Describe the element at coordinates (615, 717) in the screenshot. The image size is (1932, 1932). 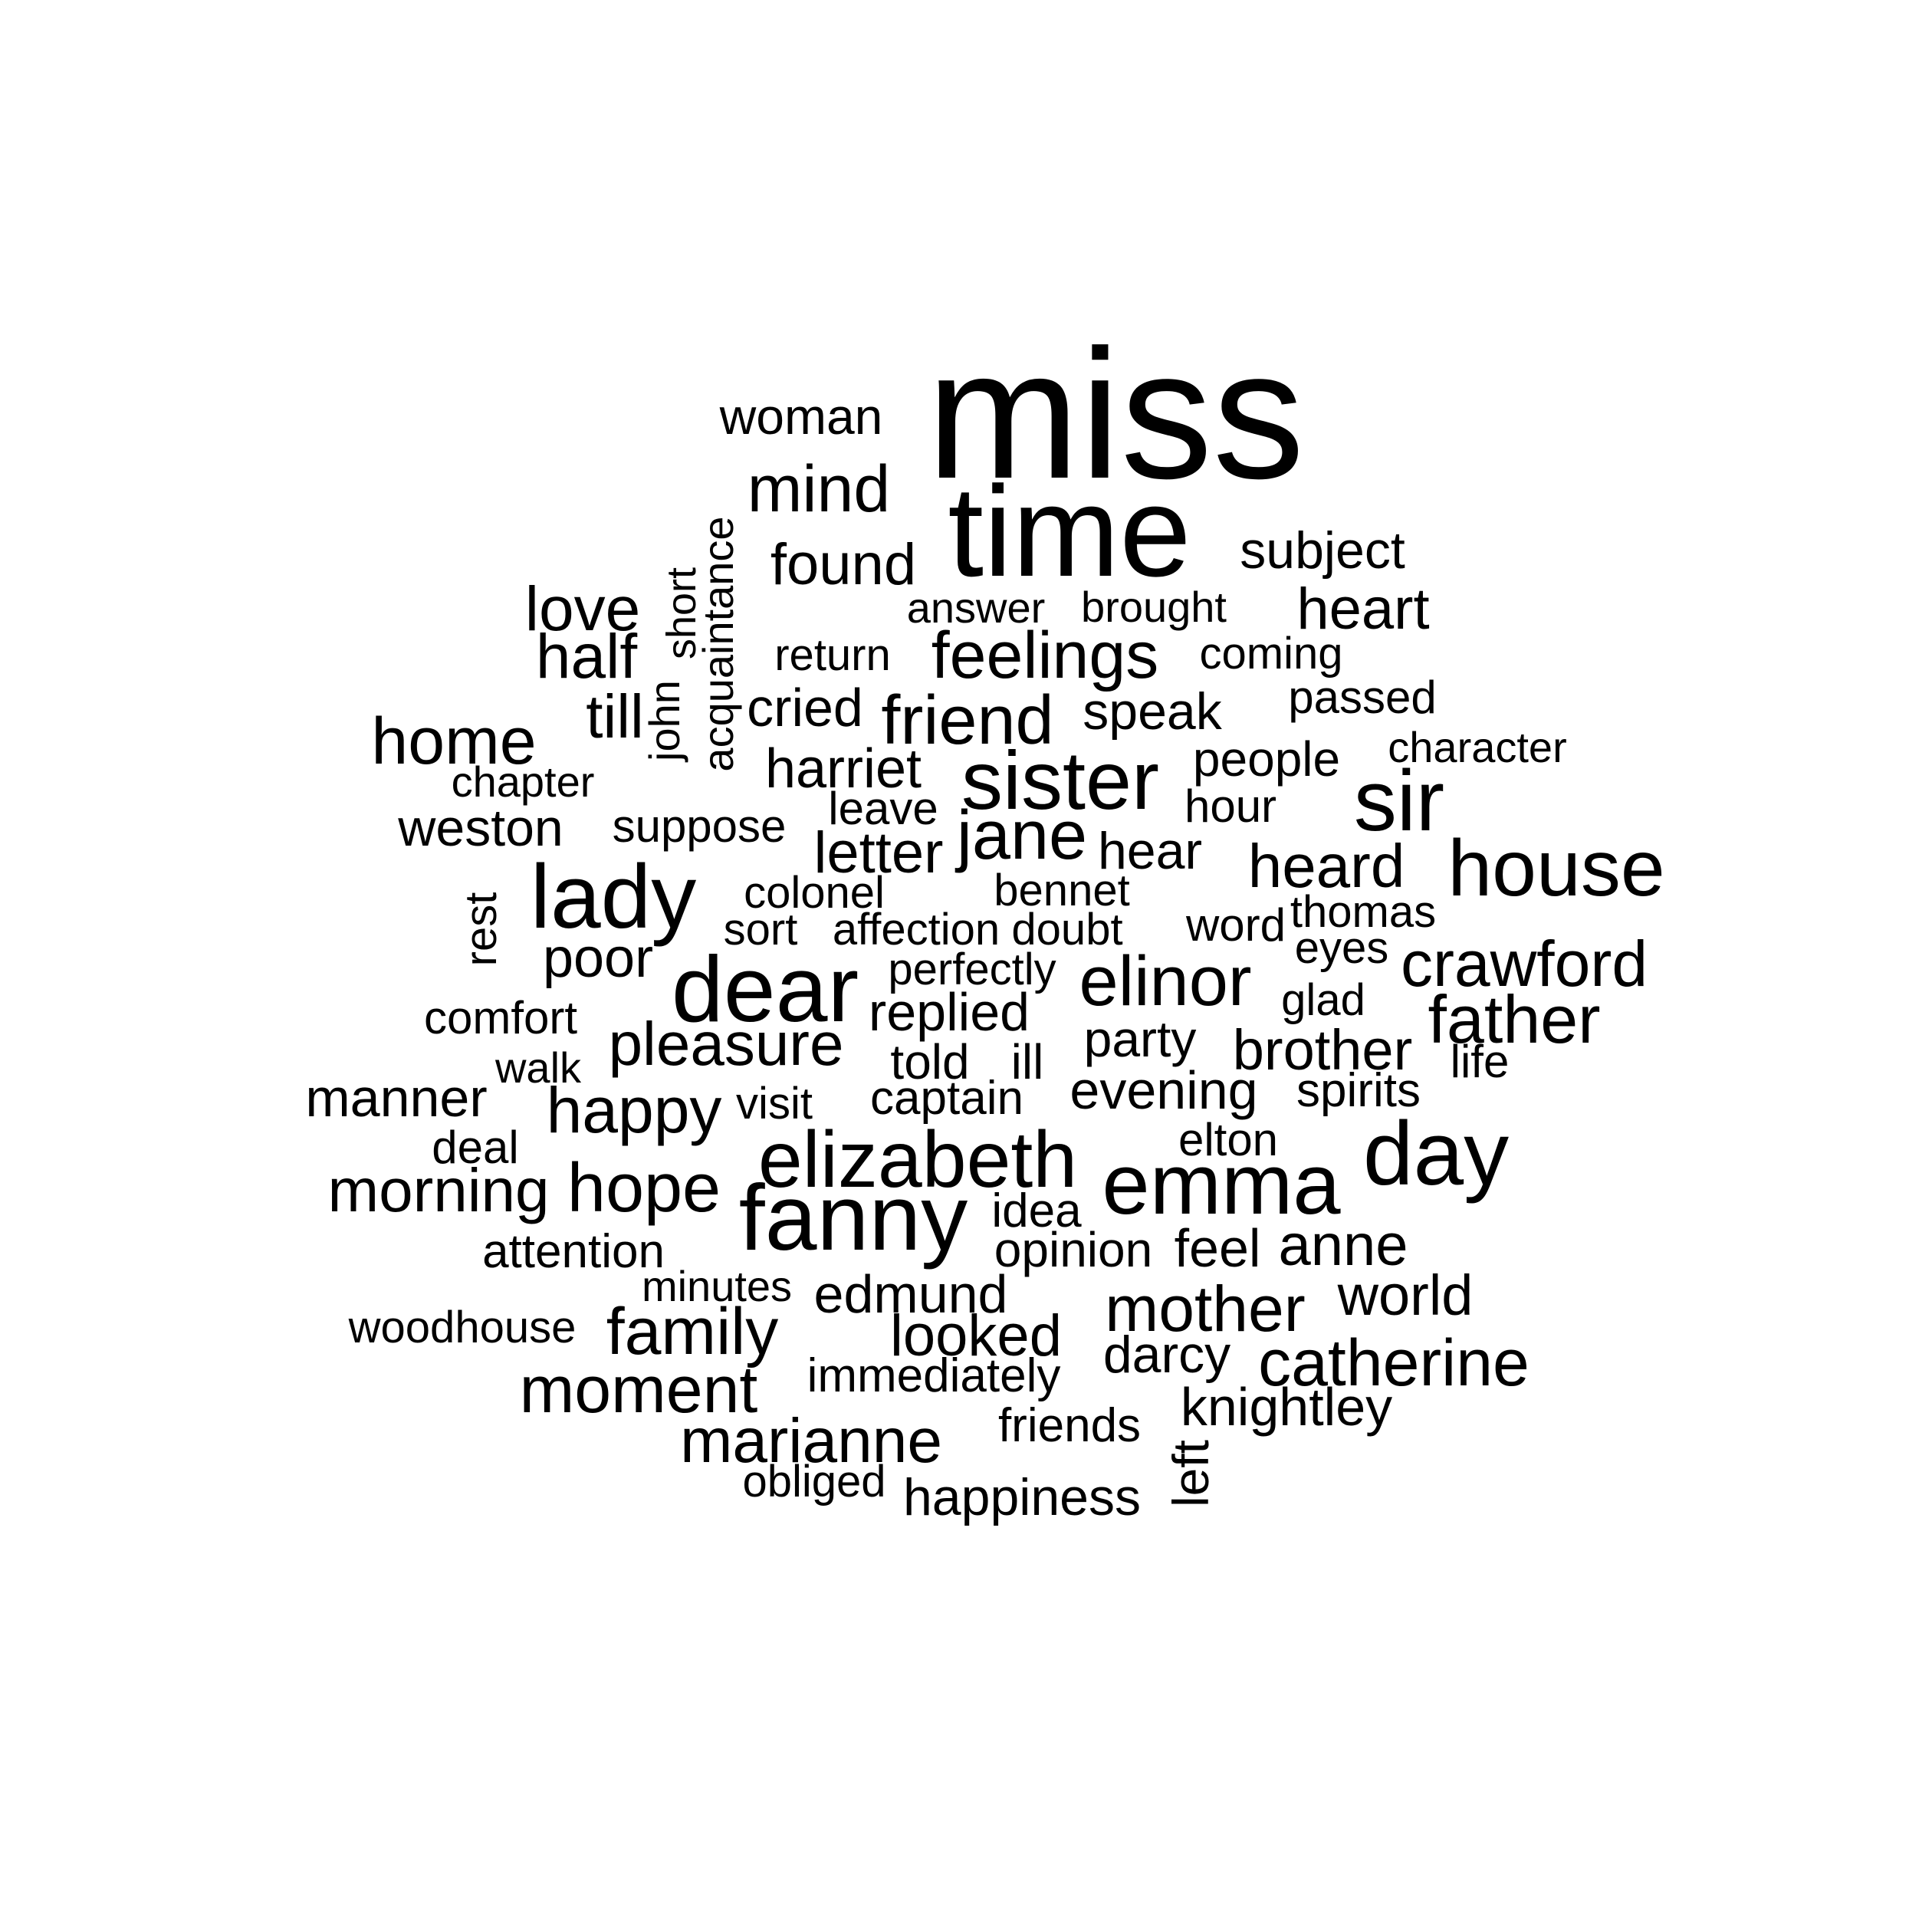
I see `word-till: till` at that location.